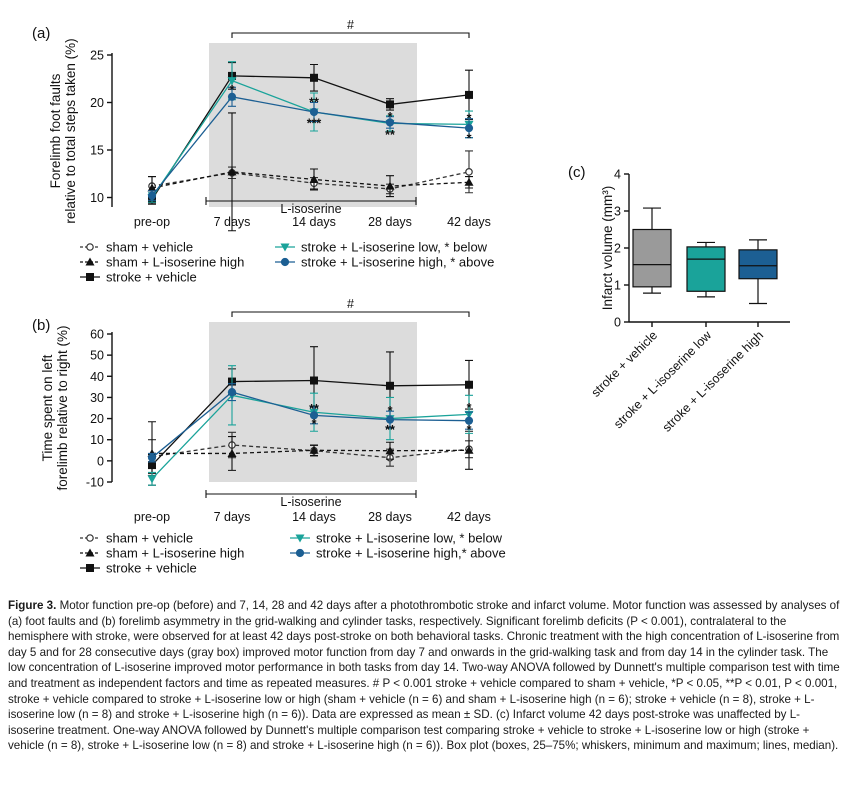 The width and height of the screenshot is (850, 811). What do you see at coordinates (232, 517) in the screenshot?
I see `panel-b-x-tick-label: 7 days` at bounding box center [232, 517].